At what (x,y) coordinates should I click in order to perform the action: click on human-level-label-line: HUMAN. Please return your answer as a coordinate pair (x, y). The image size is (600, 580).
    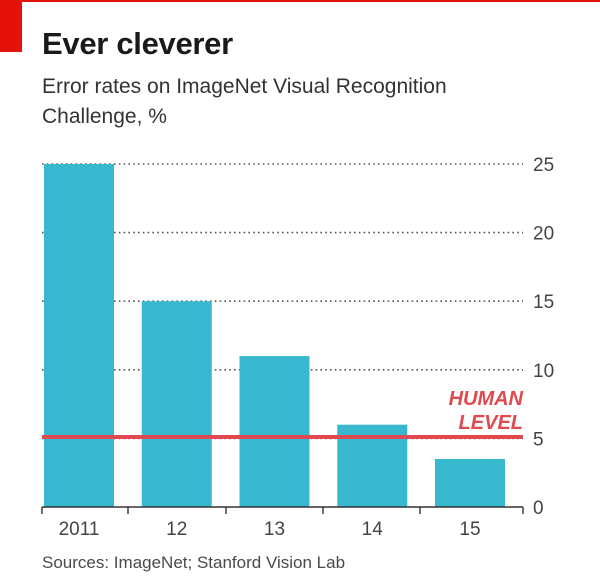
    Looking at the image, I should click on (486, 399).